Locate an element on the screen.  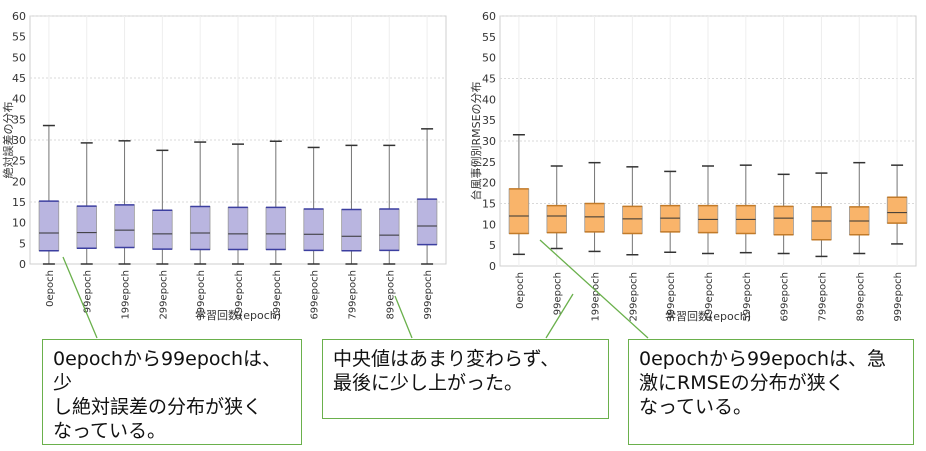
callout-left: 0epochから99epochは、少 し絶対誤差の分布が狭く なっている。 is located at coordinates (172, 392).